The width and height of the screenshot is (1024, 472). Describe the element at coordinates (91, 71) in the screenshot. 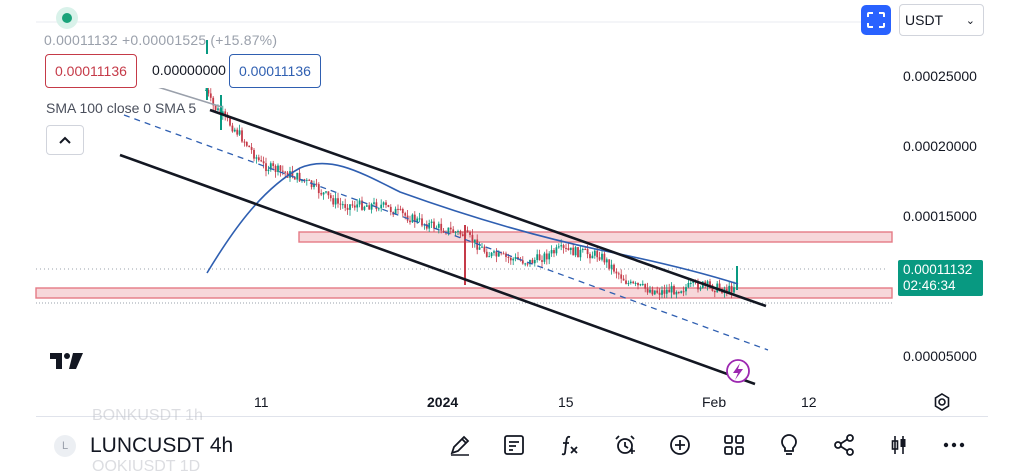

I see `sell-button: 0.00011136` at that location.